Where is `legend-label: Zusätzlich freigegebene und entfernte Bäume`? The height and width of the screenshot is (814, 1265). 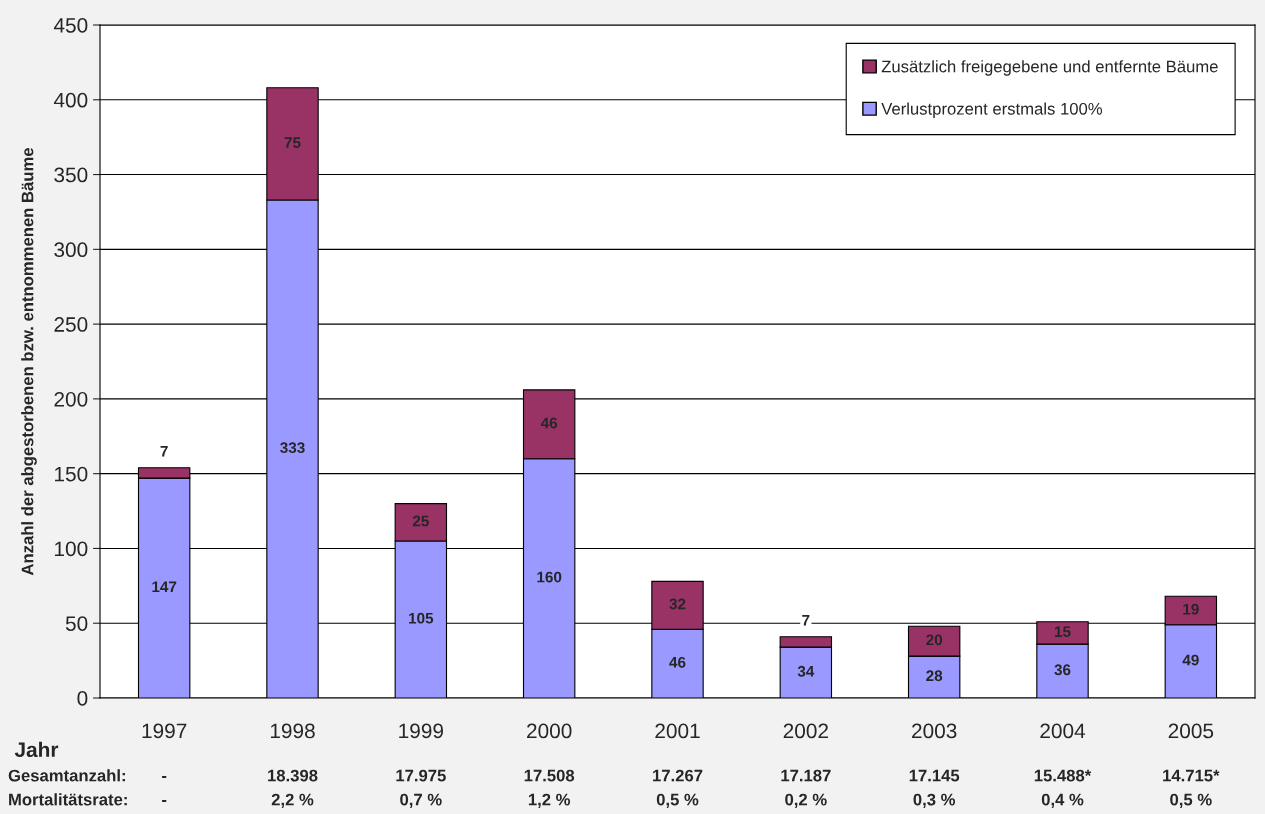 legend-label: Zusätzlich freigegebene und entfernte Bäume is located at coordinates (1049, 68).